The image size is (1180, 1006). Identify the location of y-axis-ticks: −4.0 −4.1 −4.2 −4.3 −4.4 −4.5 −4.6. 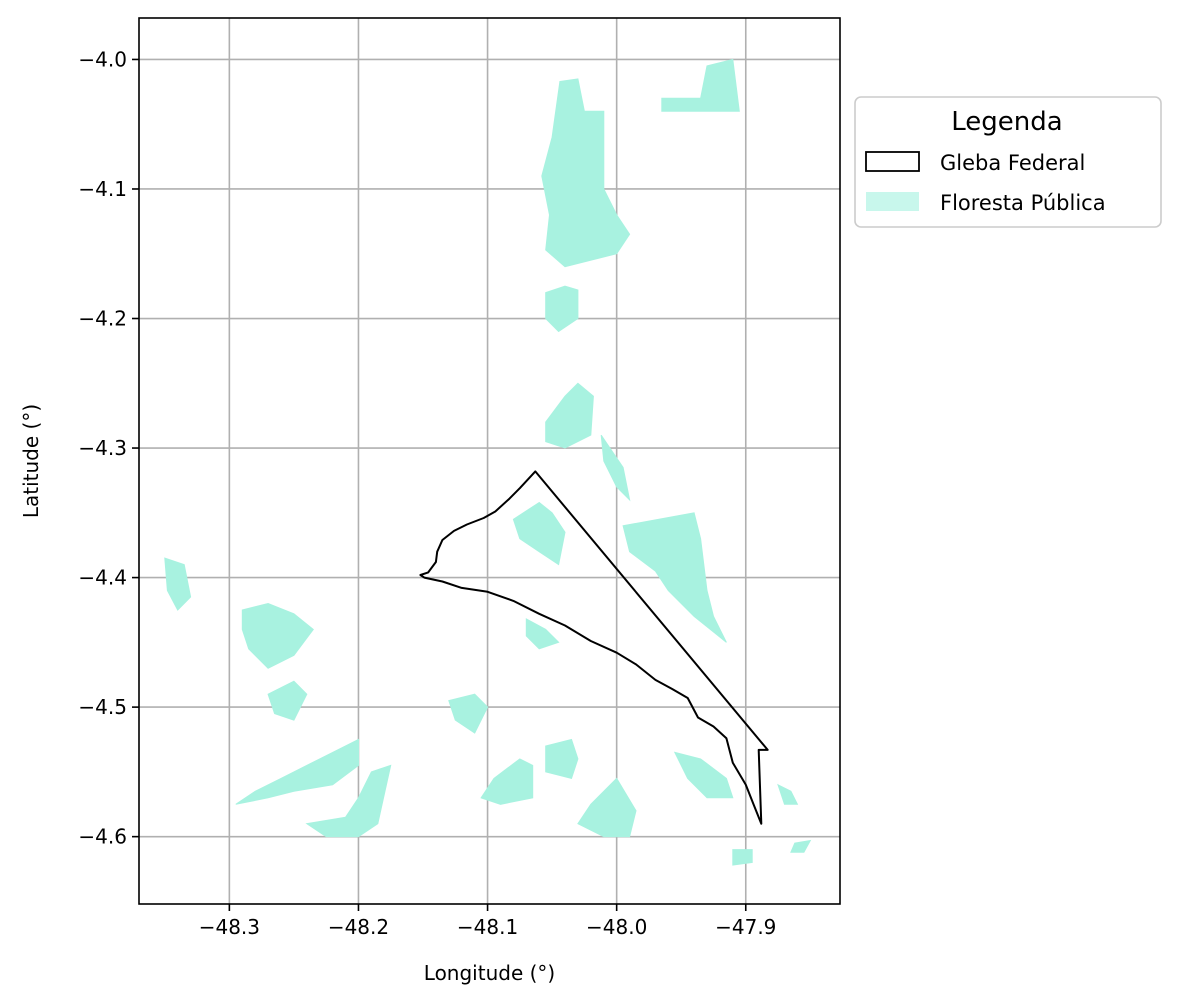
(108, 448).